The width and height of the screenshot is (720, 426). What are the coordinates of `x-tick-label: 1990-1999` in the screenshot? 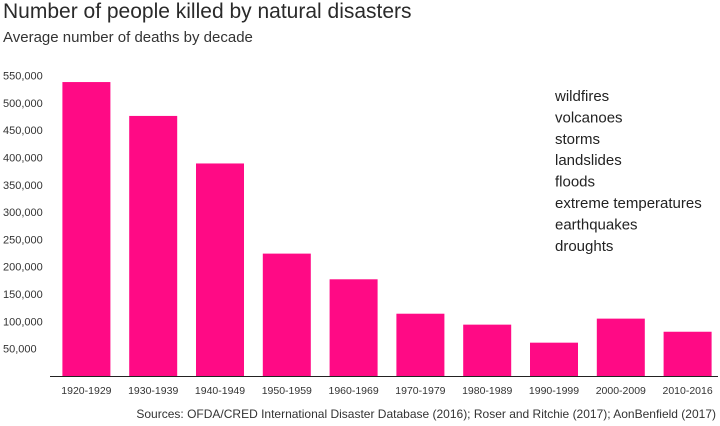 It's located at (554, 391).